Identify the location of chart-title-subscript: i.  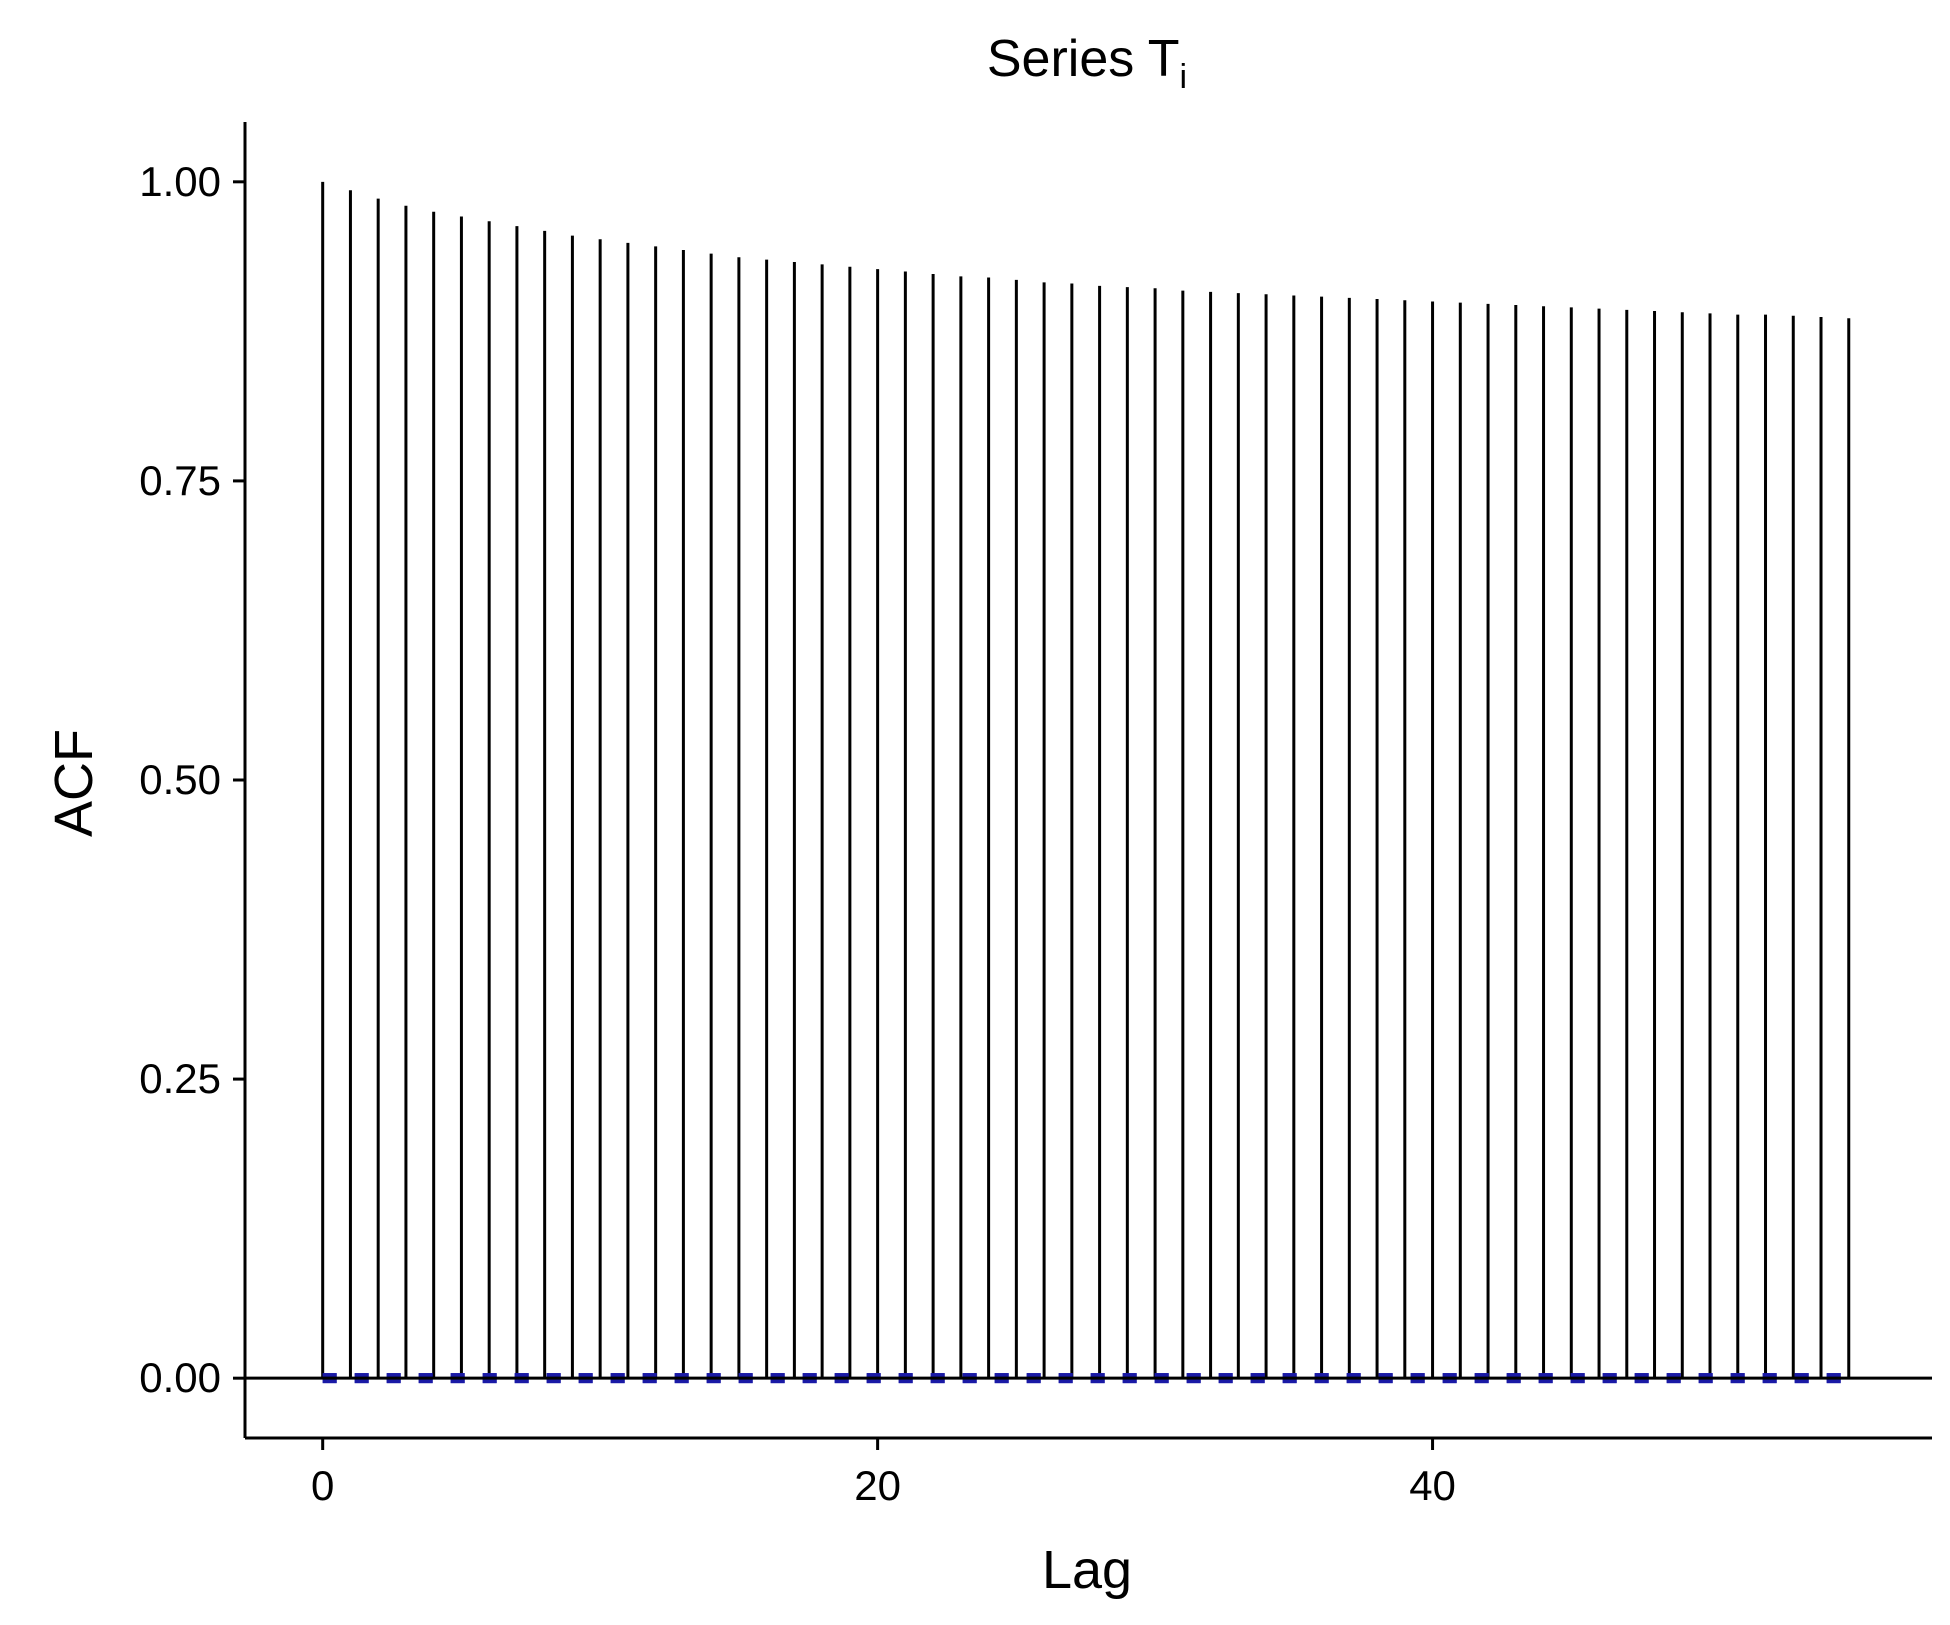
(1184, 77).